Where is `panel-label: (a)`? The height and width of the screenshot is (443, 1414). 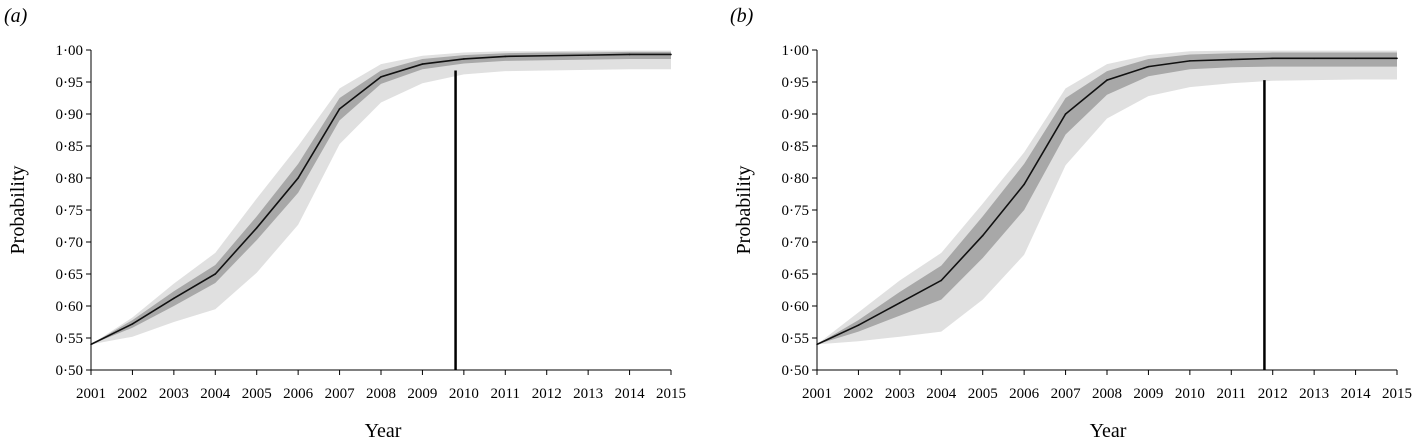 panel-label: (a) is located at coordinates (16, 16).